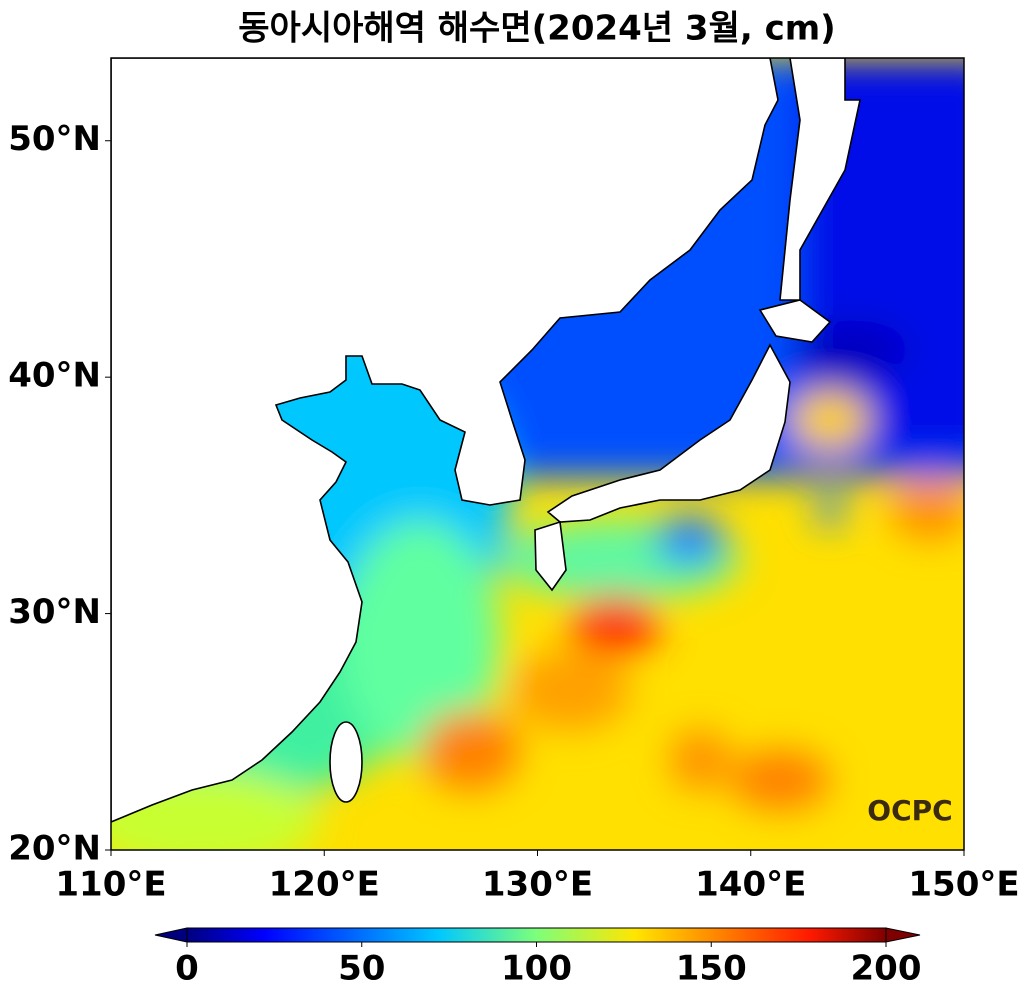 This screenshot has width=1025, height=1004. What do you see at coordinates (903, 935) in the screenshot?
I see `colorbar-extend-max` at bounding box center [903, 935].